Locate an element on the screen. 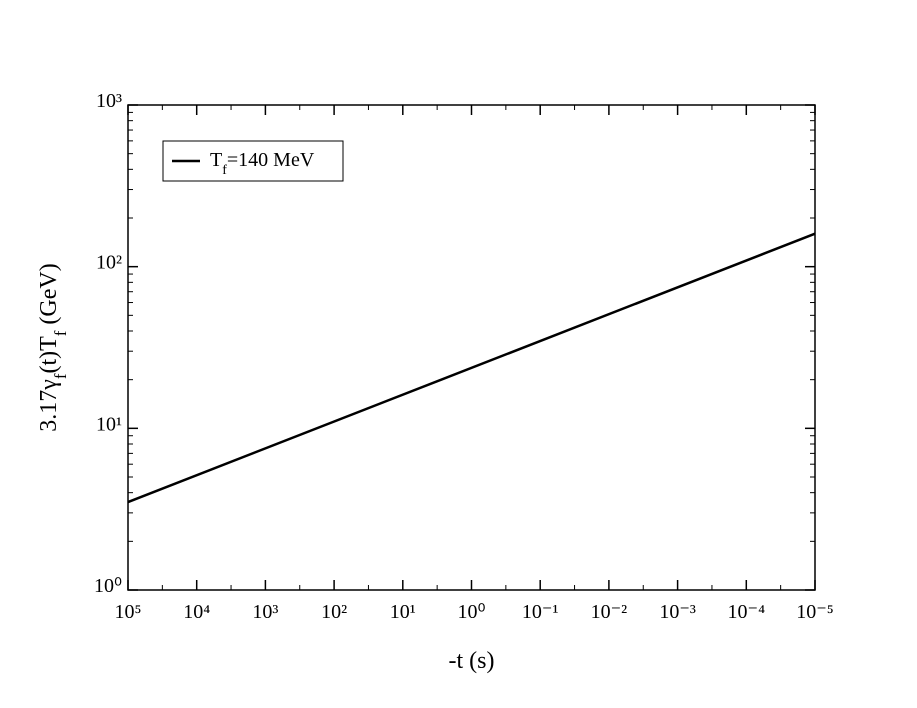  x-tick-label: 10⁴ is located at coordinates (196, 612).